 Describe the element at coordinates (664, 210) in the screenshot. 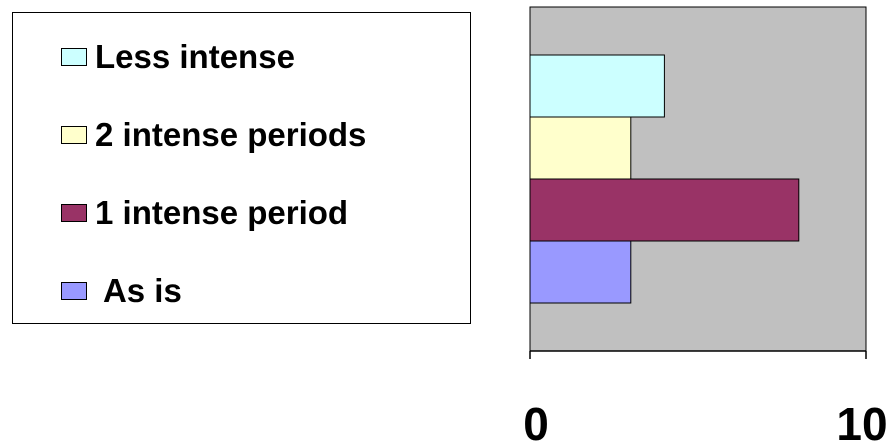

I see `bar-1-intense-period` at that location.